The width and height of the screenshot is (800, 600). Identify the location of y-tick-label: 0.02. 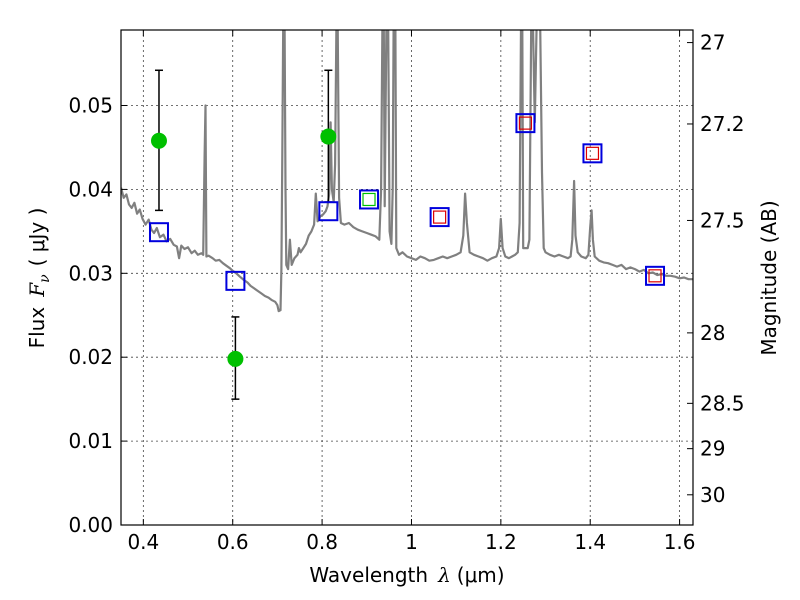
(90, 357).